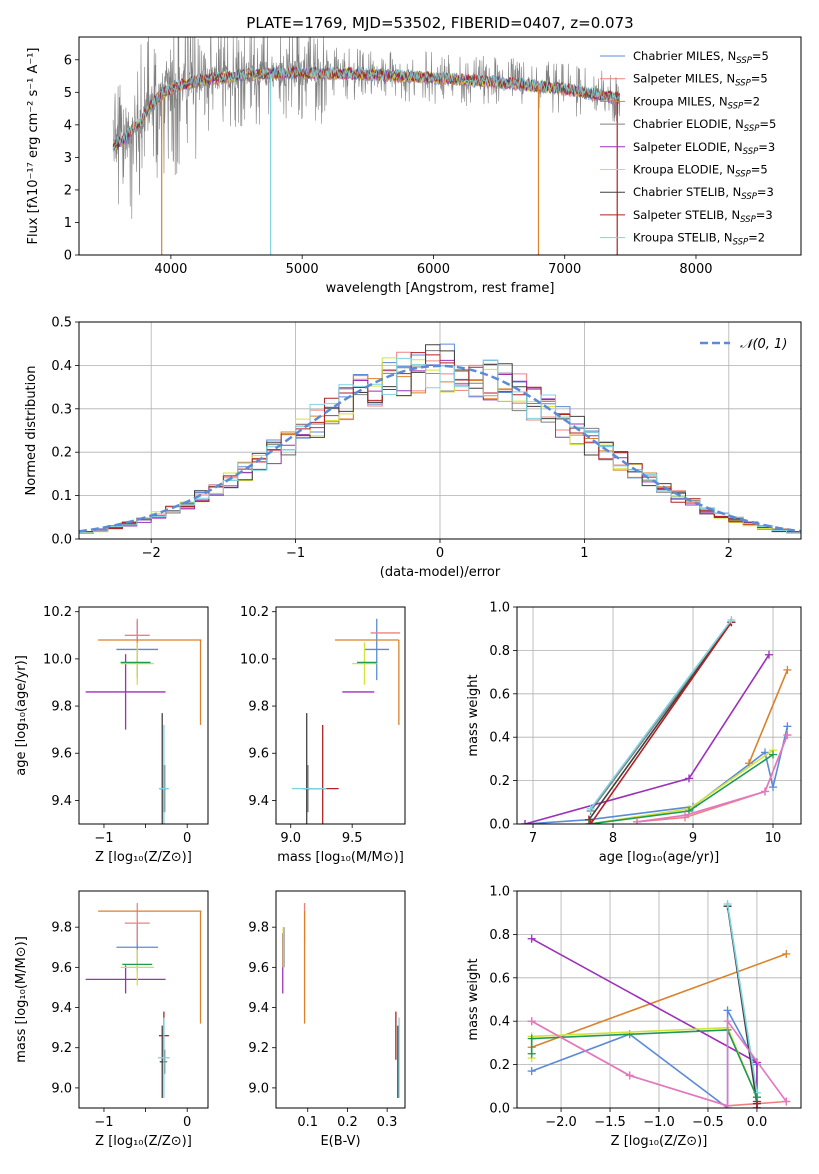  I want to click on x-tick-label: 9, so click(693, 838).